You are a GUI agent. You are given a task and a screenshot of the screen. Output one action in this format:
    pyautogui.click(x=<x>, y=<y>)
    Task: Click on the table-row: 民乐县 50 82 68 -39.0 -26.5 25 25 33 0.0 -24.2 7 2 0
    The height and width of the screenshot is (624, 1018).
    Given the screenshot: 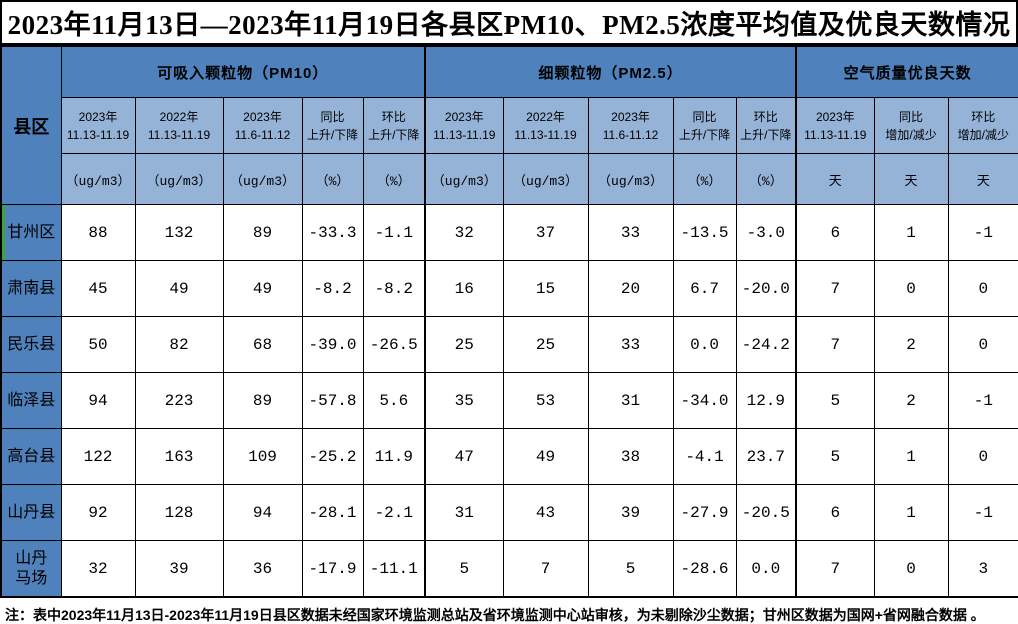 What is the action you would take?
    pyautogui.click(x=509, y=344)
    